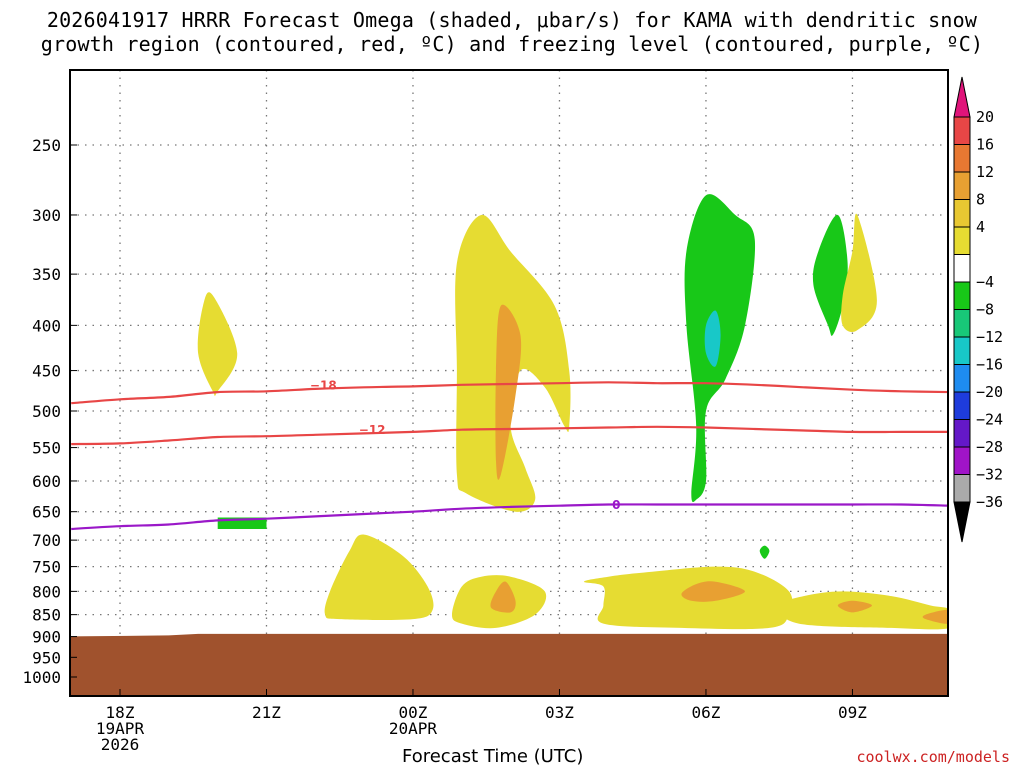  Describe the element at coordinates (46, 567) in the screenshot. I see `y-tick-label: 750` at that location.